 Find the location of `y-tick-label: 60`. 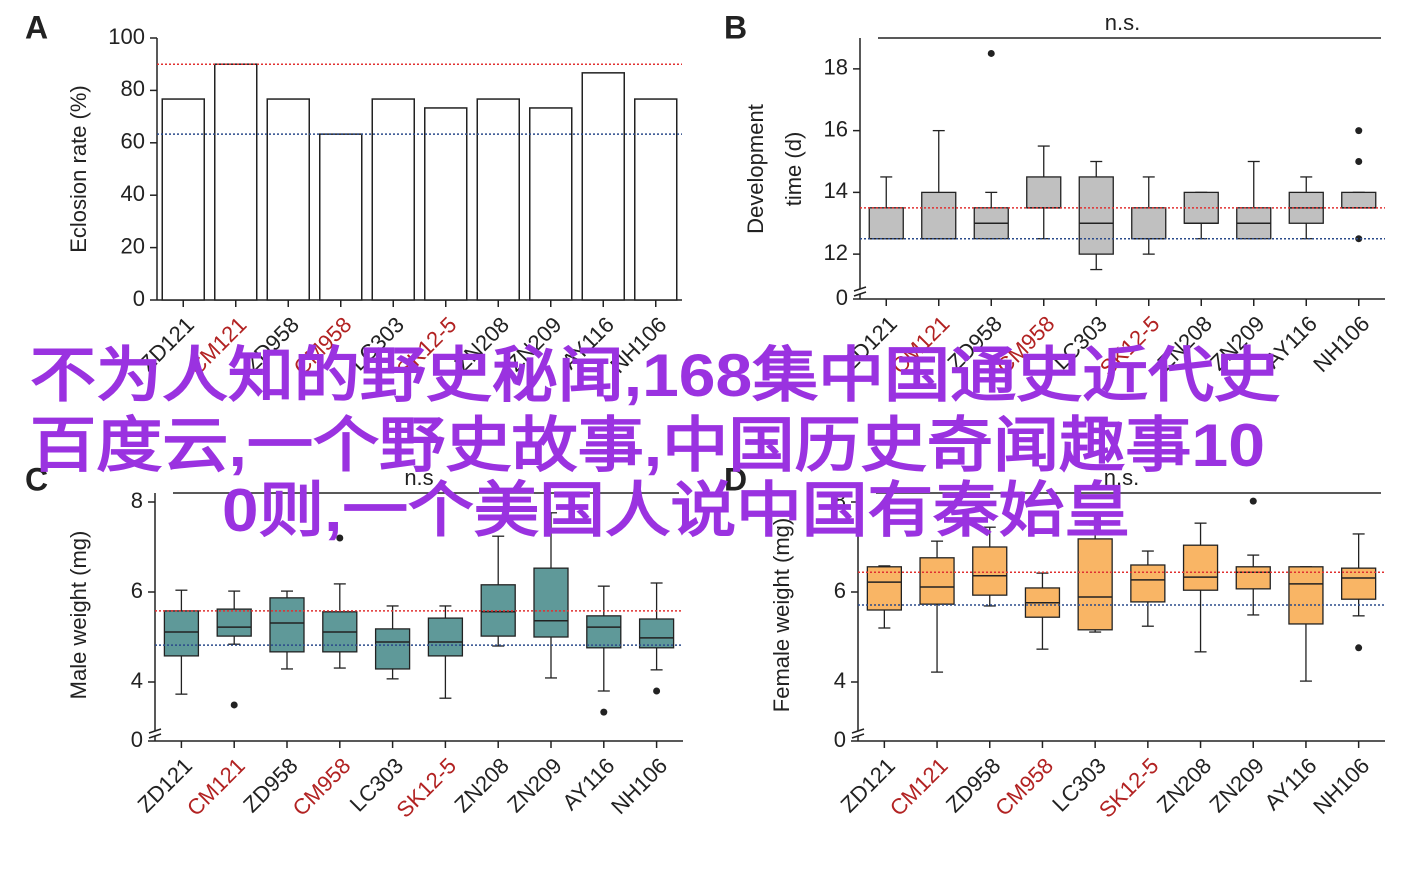

y-tick-label: 60 is located at coordinates (133, 141).